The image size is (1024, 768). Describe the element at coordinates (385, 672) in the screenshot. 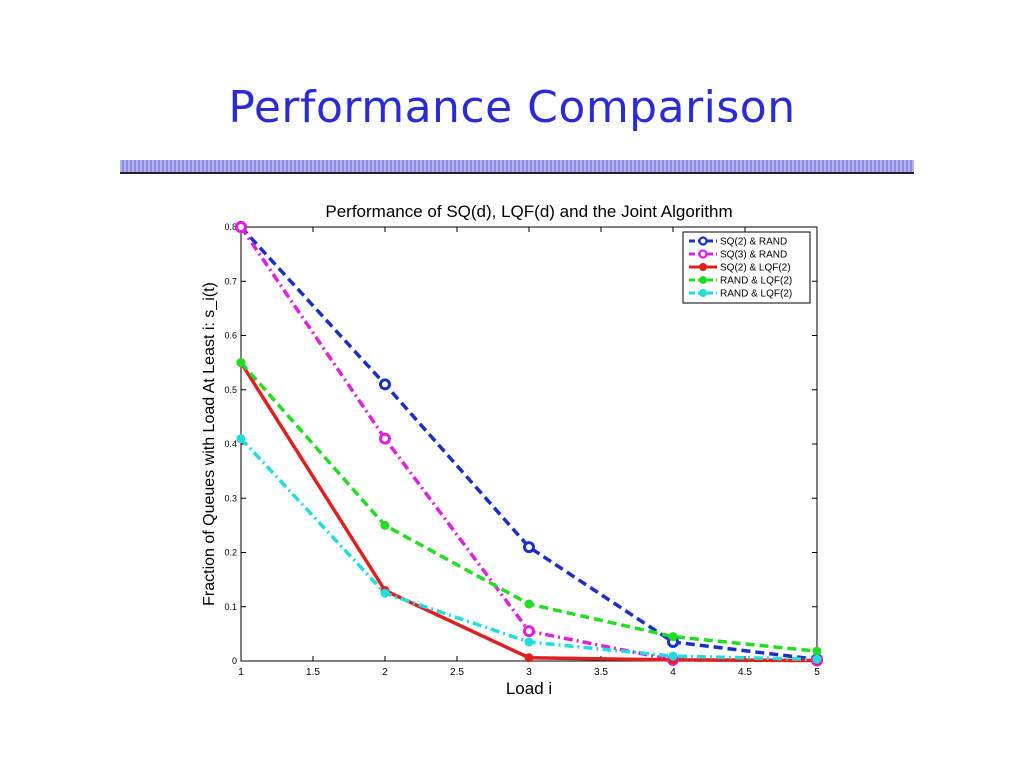

I see `x-tick-label: 2` at that location.